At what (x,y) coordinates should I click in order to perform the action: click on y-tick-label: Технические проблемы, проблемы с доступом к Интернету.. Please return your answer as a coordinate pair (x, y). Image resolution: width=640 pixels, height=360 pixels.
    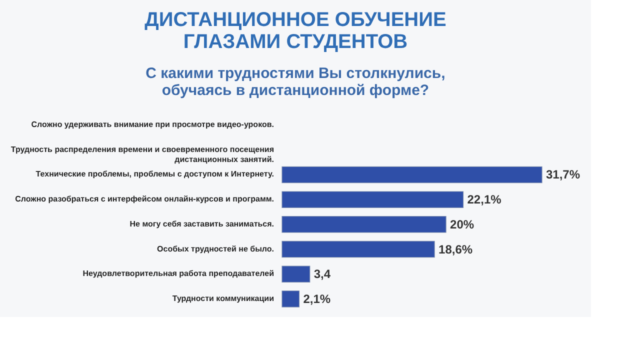
    Looking at the image, I should click on (155, 174).